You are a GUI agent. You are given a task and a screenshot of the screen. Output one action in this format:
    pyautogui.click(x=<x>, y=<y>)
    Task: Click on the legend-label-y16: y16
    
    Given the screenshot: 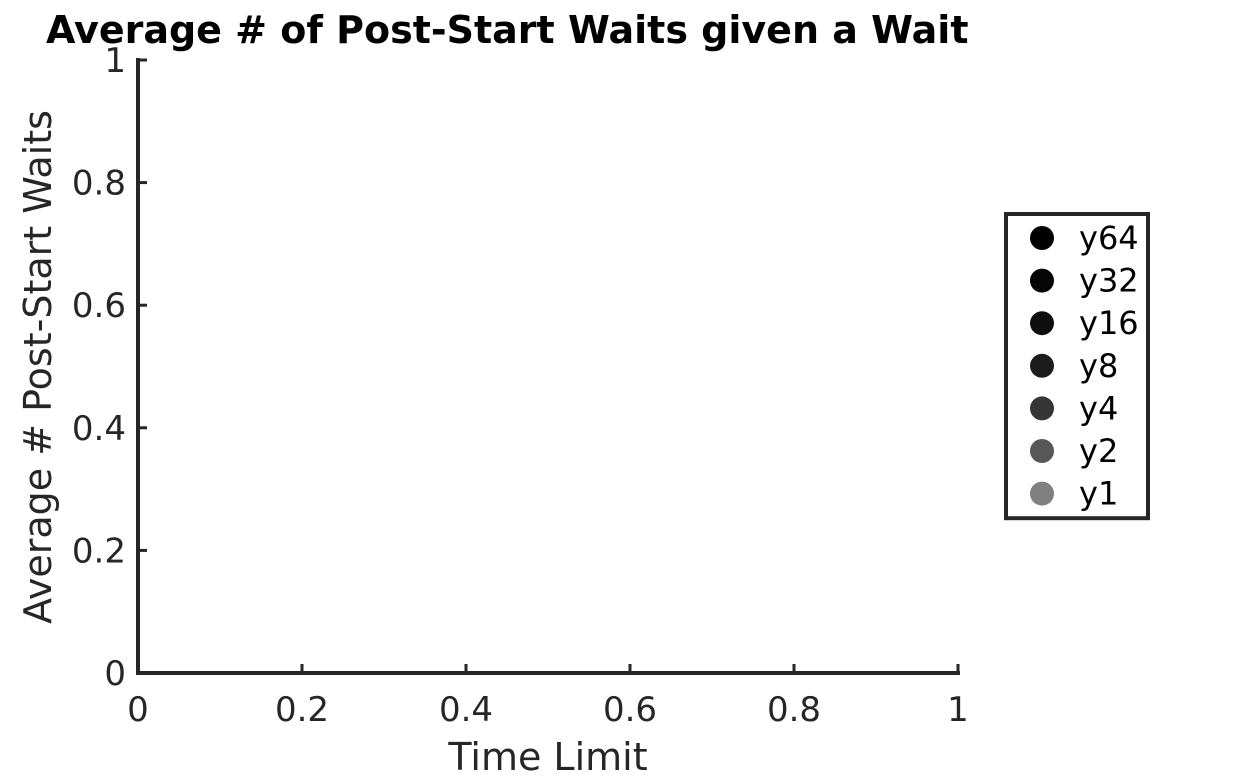 What is the action you would take?
    pyautogui.click(x=1109, y=323)
    